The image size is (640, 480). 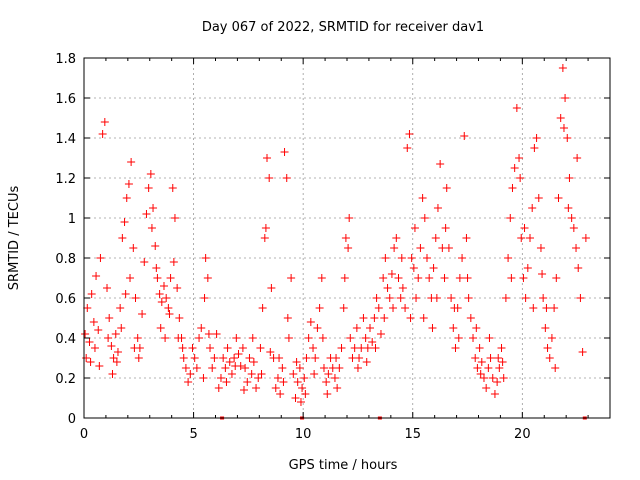 What do you see at coordinates (412, 434) in the screenshot?
I see `x-tick-label: 15` at bounding box center [412, 434].